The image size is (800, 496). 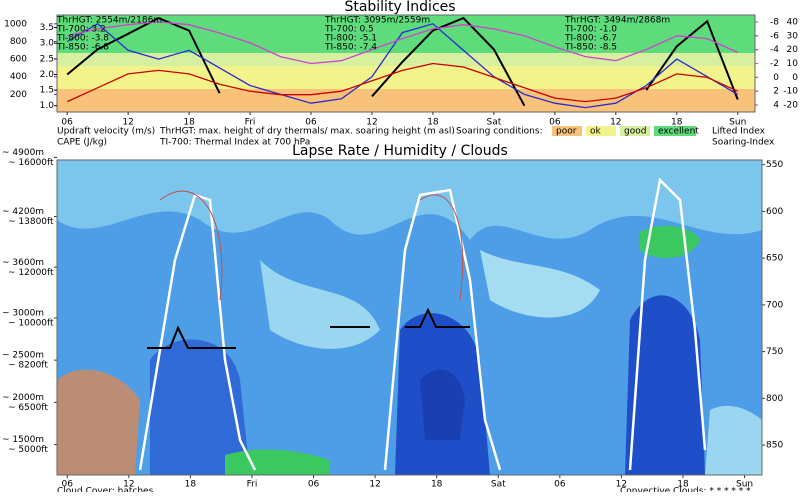 I want to click on y-tick-label: 2.0, so click(x=47, y=75).